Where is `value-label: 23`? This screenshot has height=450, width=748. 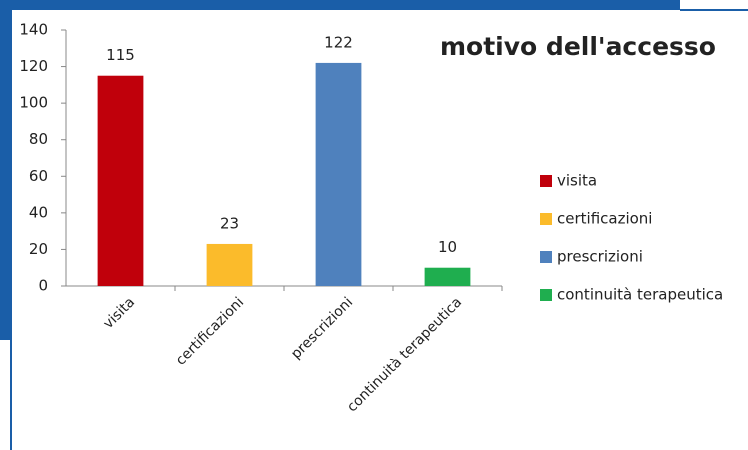 value-label: 23 is located at coordinates (229, 223).